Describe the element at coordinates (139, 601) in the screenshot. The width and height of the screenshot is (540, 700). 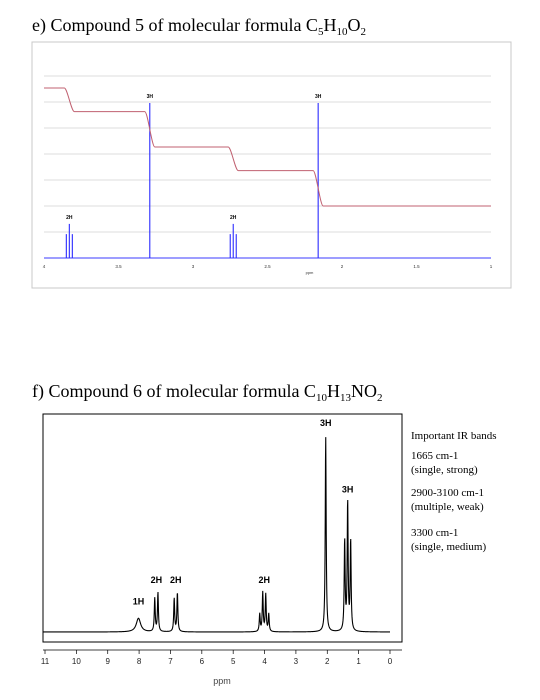
I see `integration-label: 1H` at that location.